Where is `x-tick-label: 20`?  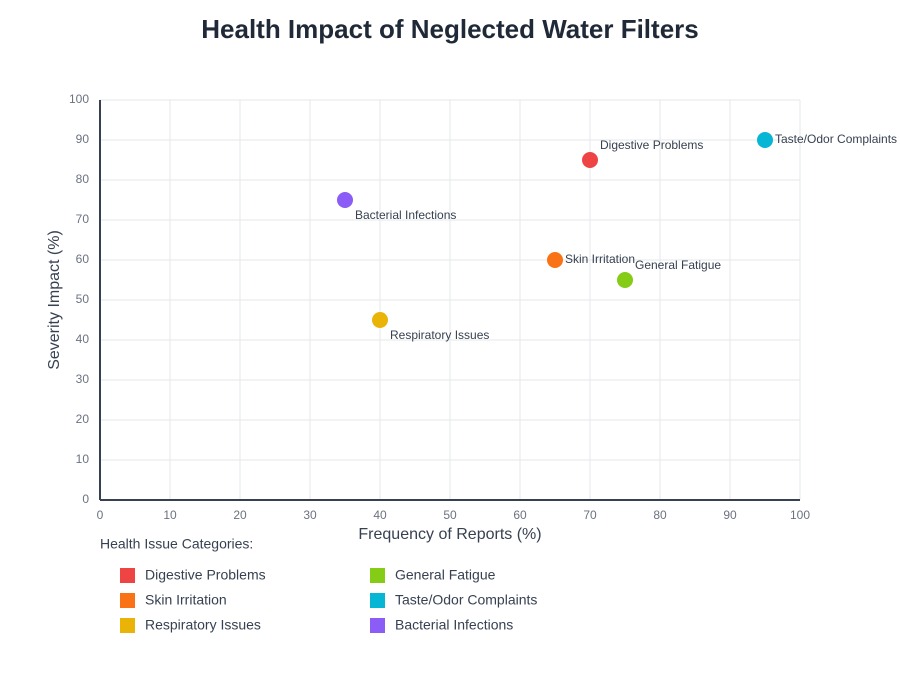
x-tick-label: 20 is located at coordinates (240, 515).